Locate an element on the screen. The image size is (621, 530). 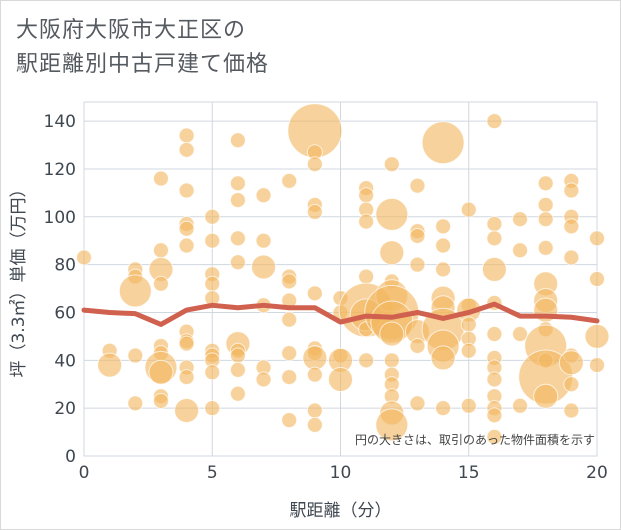
chart-title-line2: 駅距離別中古戸建て価格 is located at coordinates (143, 64).